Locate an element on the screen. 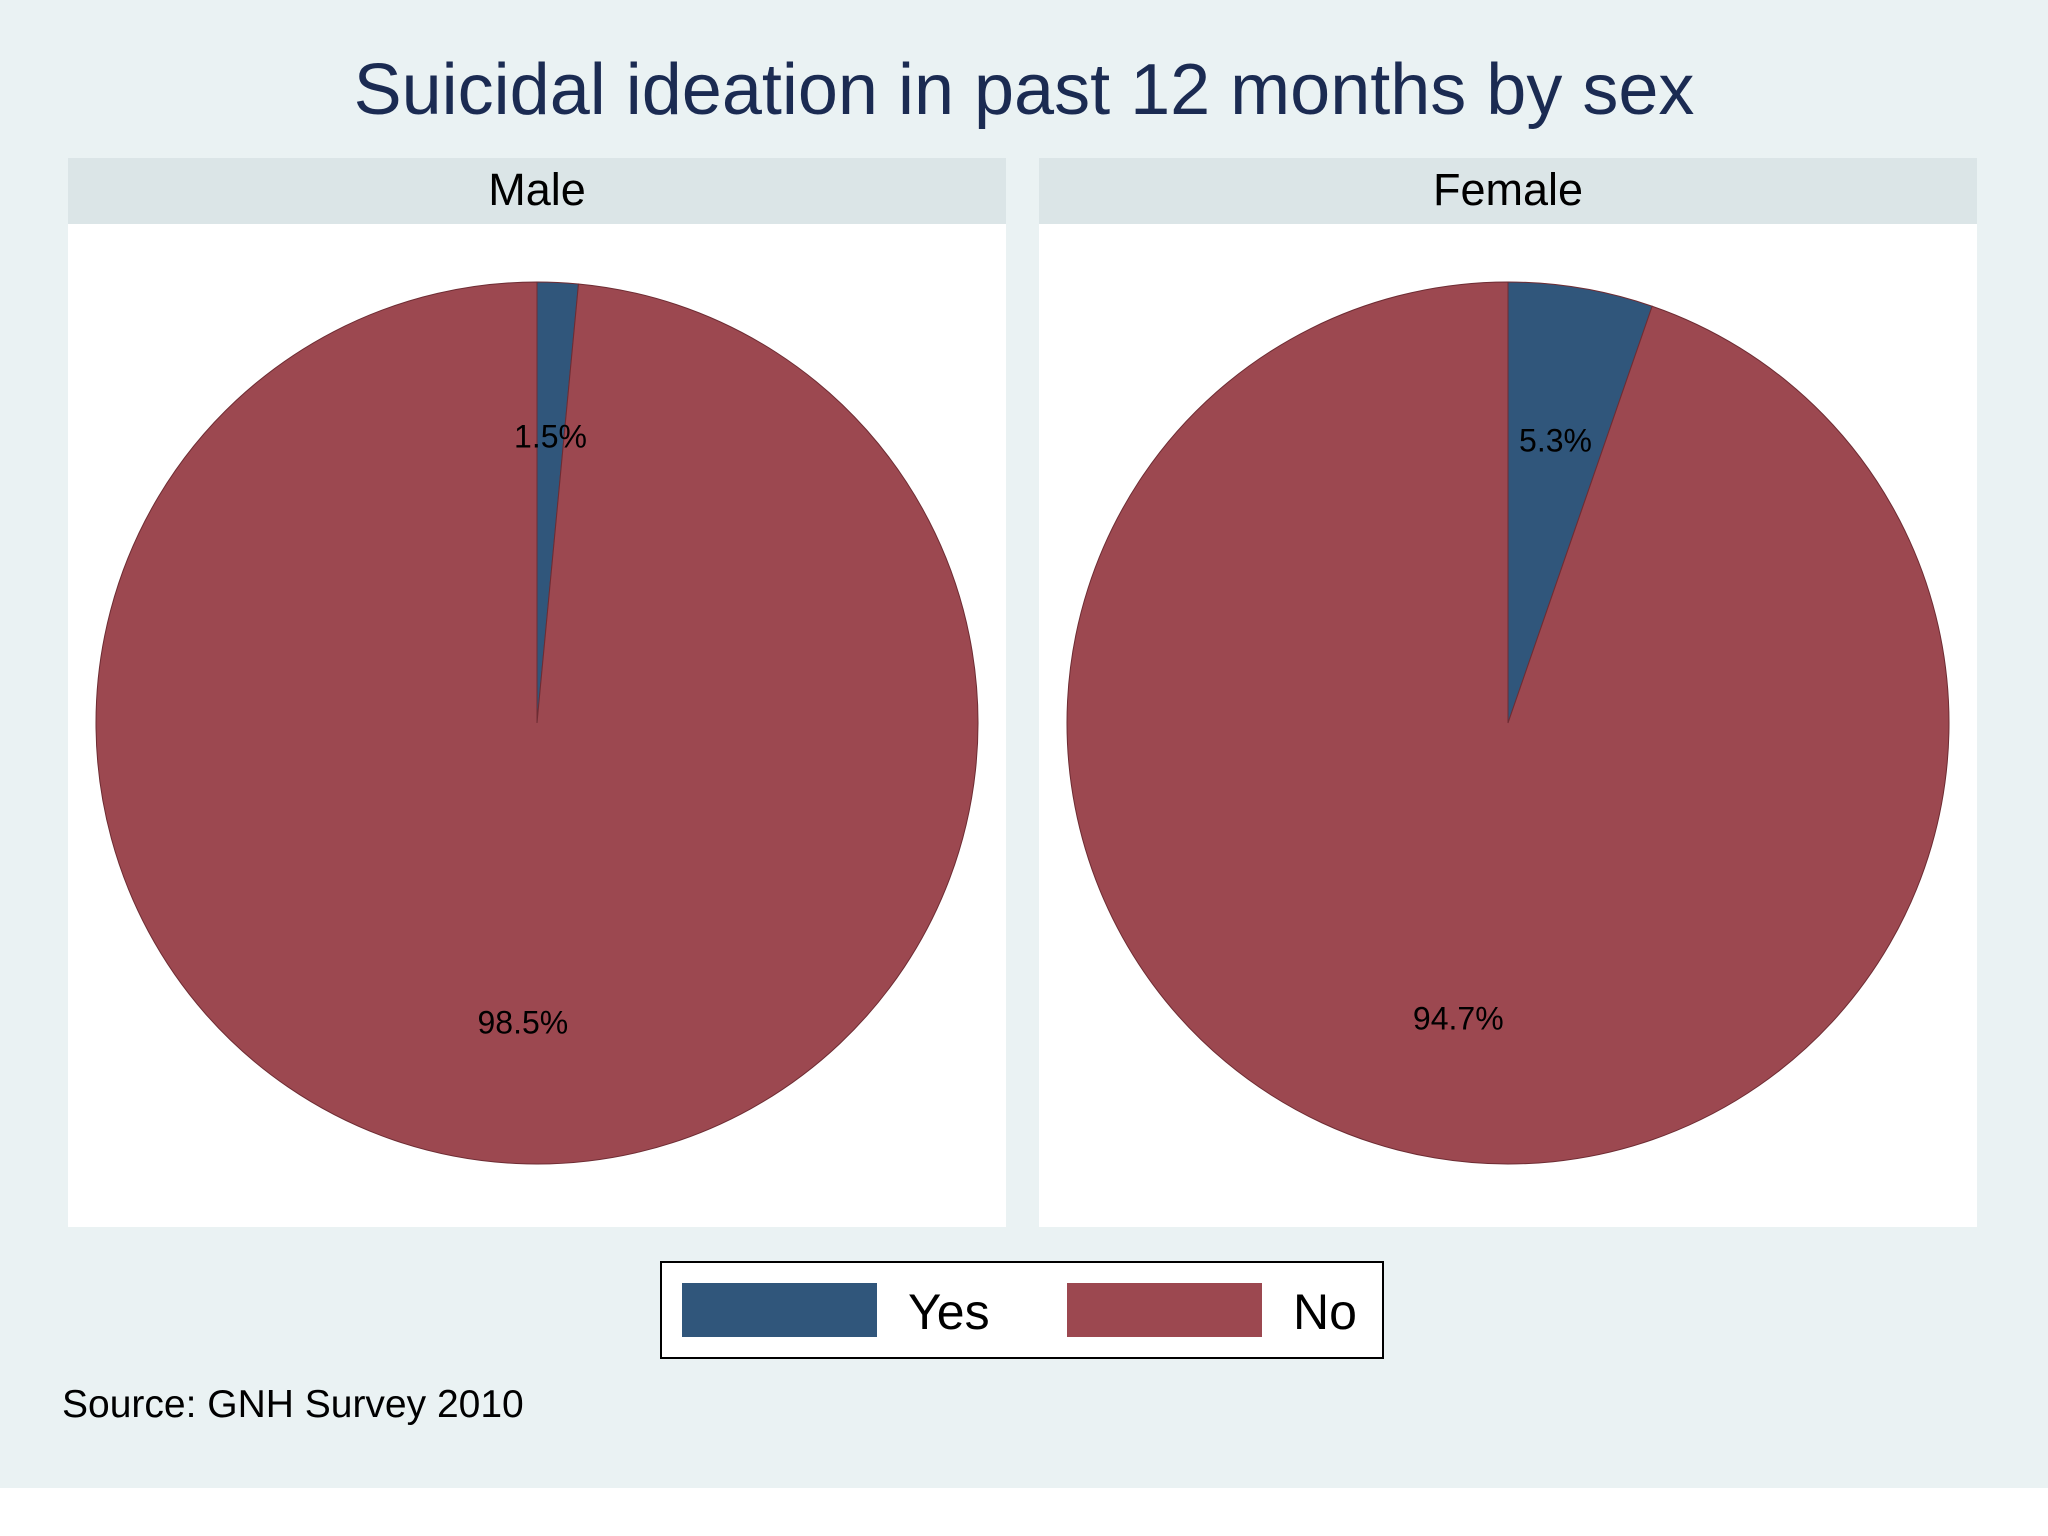  legend-swatch-no is located at coordinates (1164, 1310).